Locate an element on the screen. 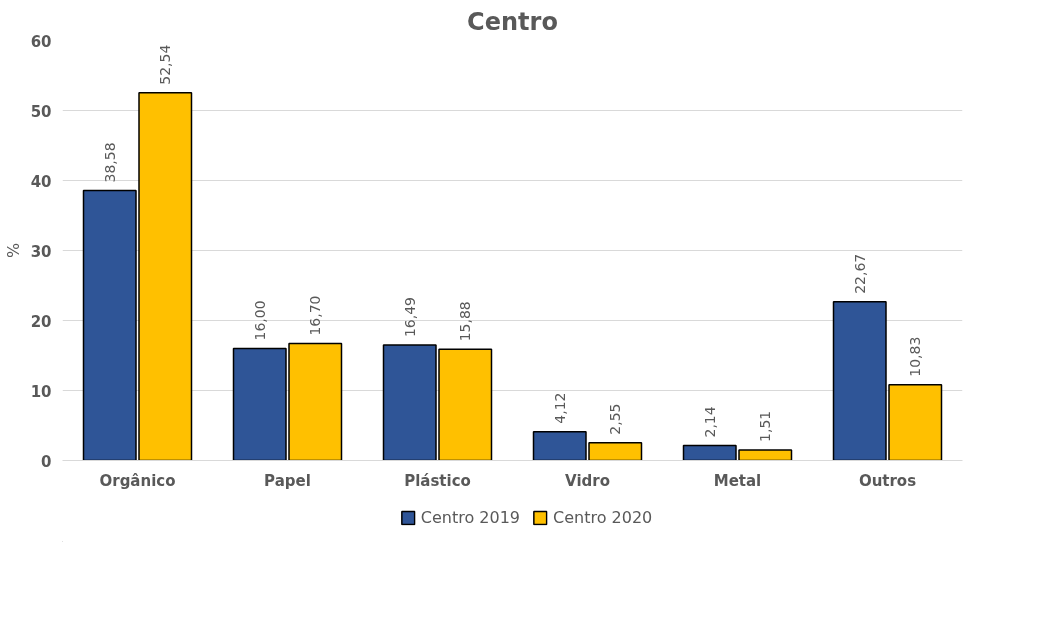 The width and height of the screenshot is (1063, 644). x-tick-label: Orgânico is located at coordinates (137, 480).